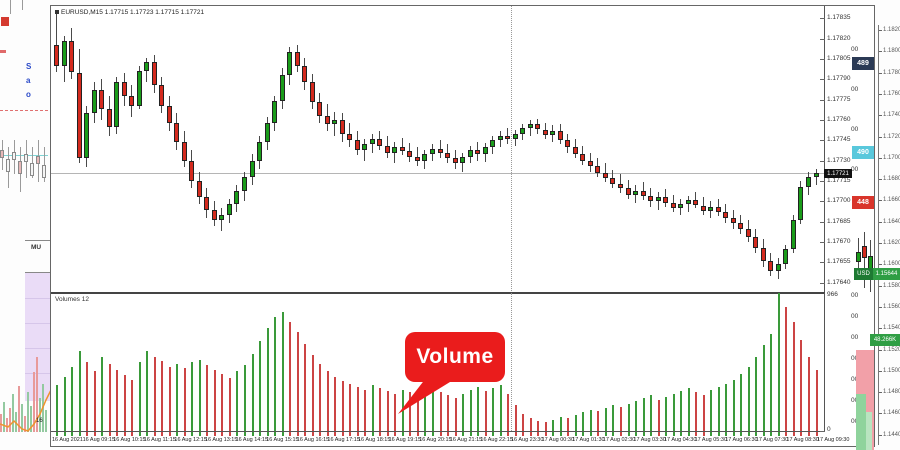  I want to click on bg-left-candles, so click(25, 164).